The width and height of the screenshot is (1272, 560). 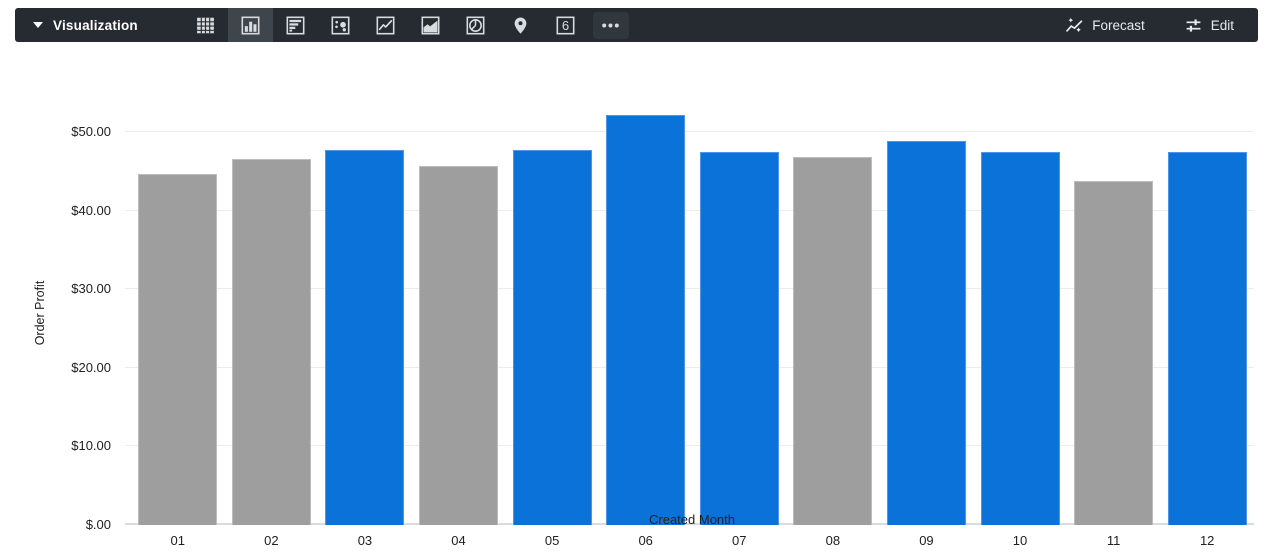 I want to click on line-chart-icon, so click(x=385, y=25).